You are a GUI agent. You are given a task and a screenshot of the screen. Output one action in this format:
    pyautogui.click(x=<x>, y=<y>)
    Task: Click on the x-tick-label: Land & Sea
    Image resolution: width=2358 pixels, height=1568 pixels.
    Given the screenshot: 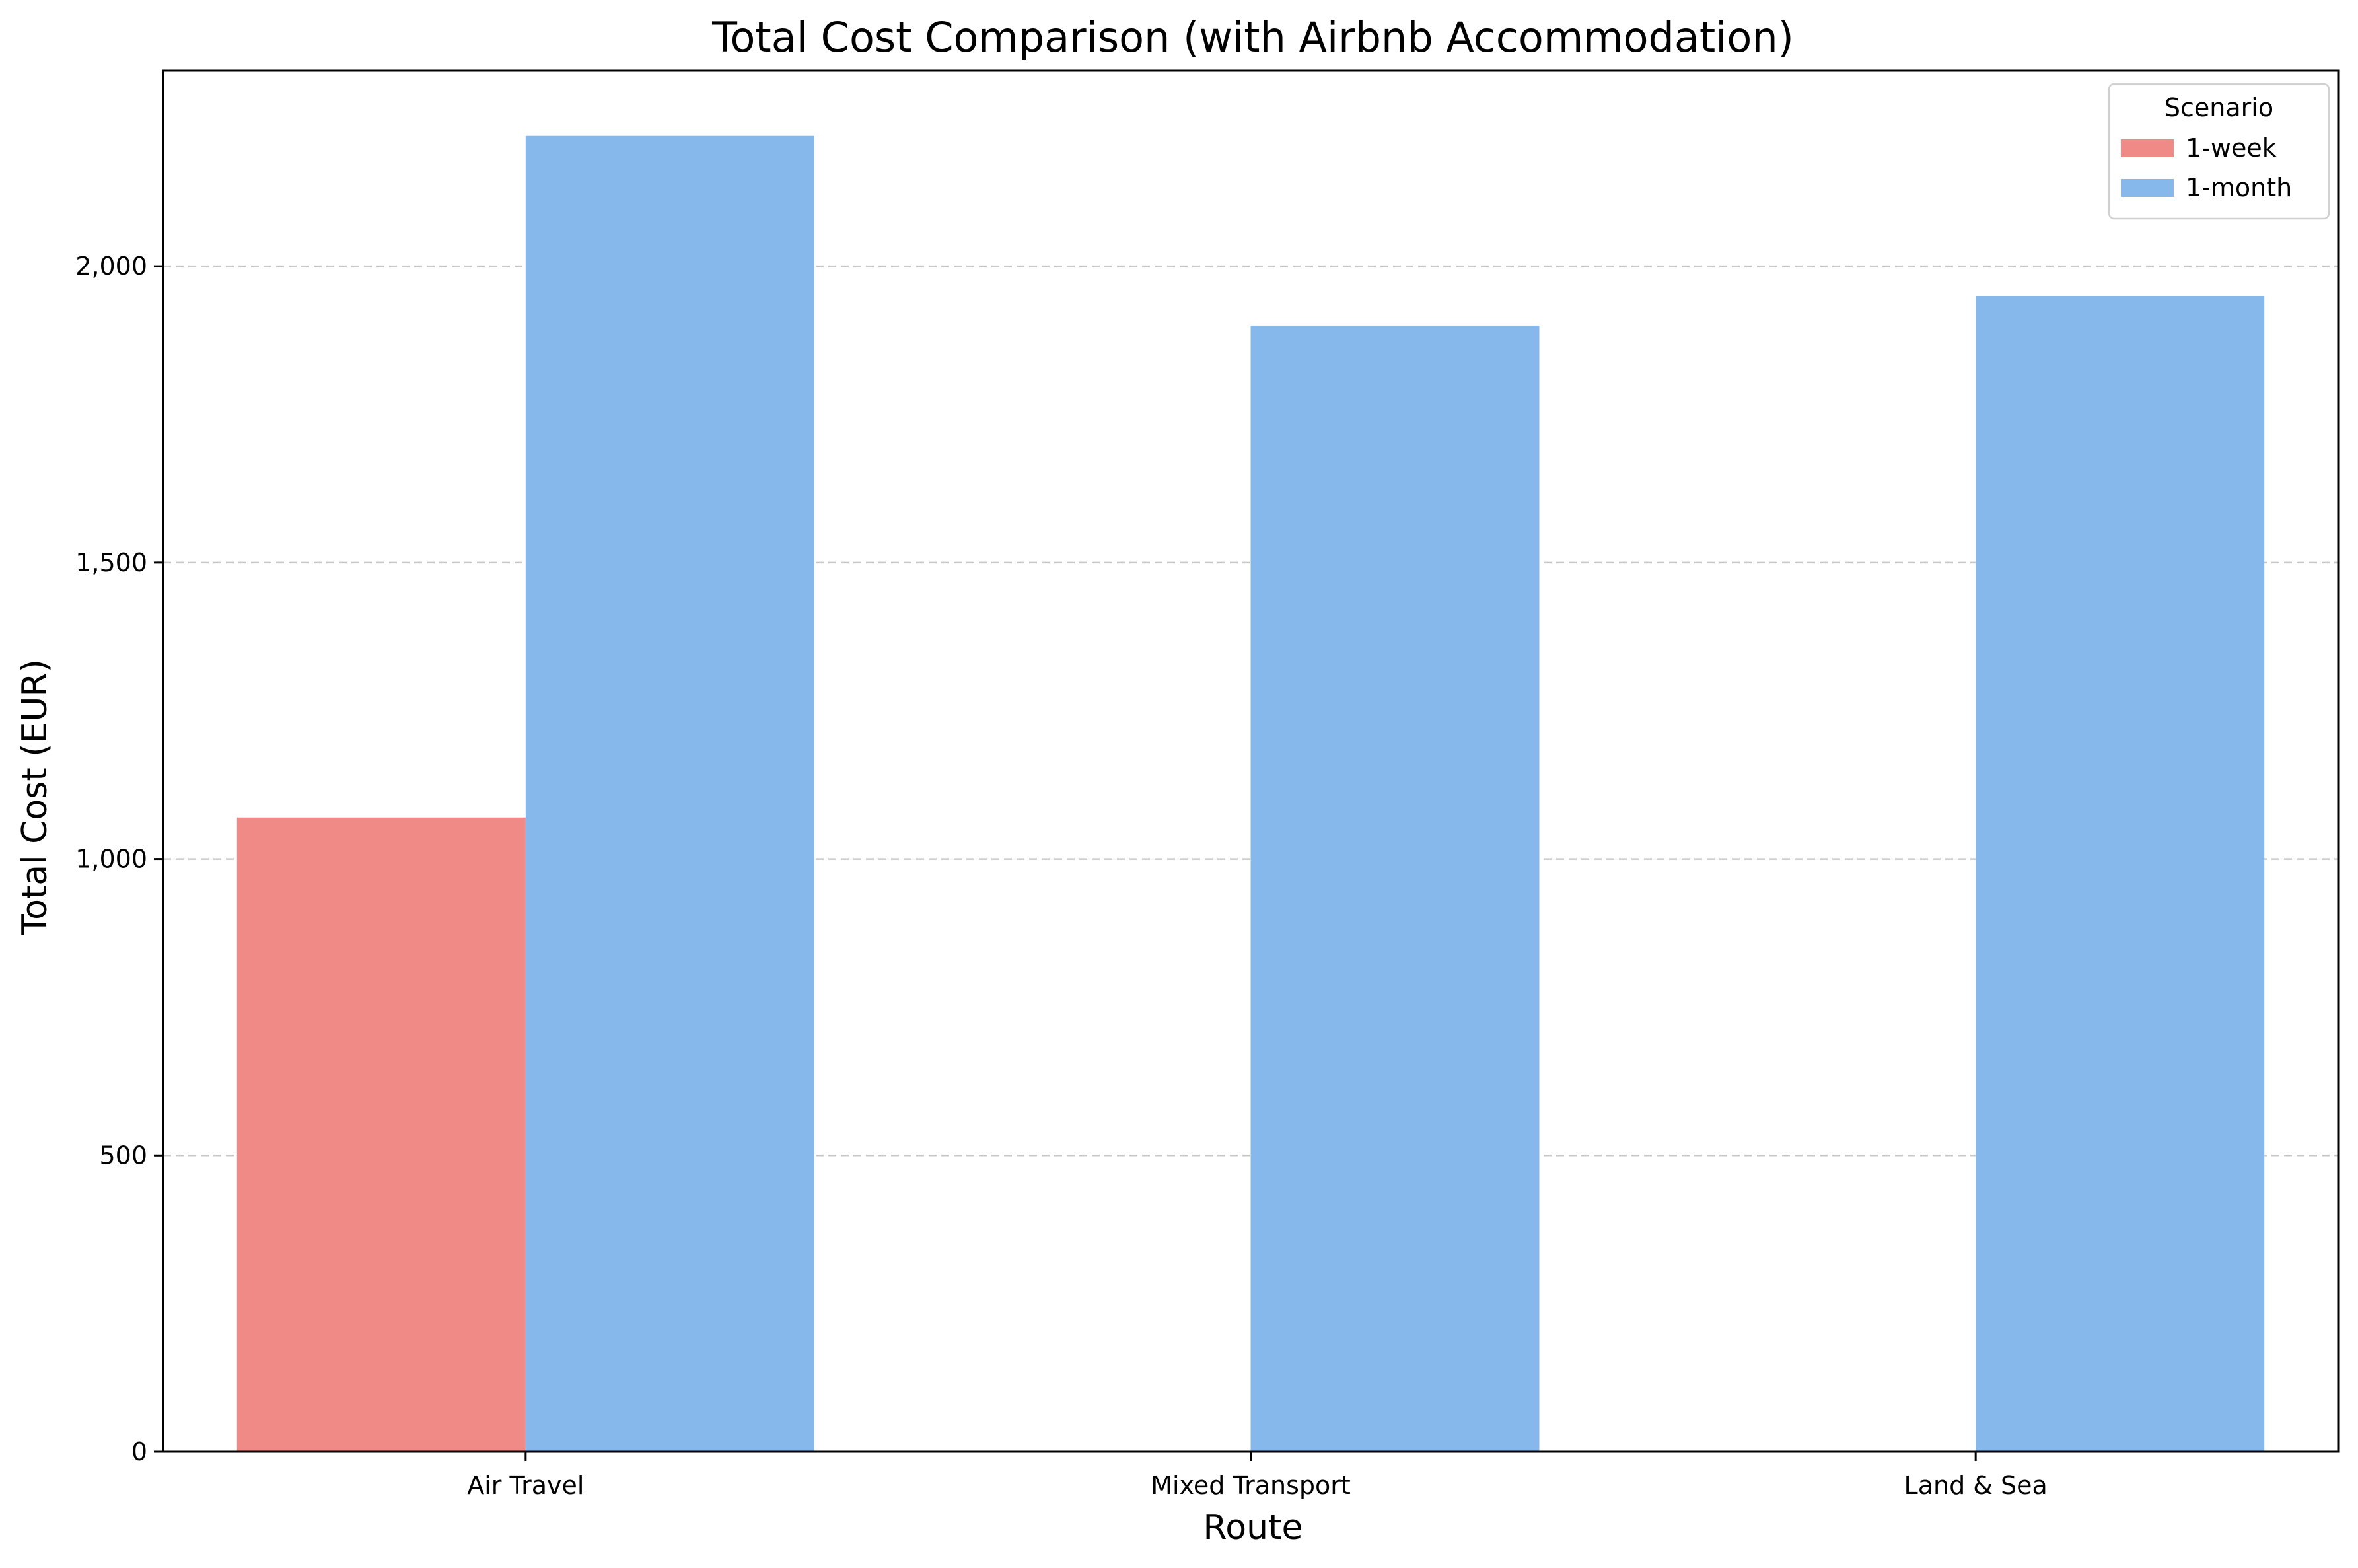 What is the action you would take?
    pyautogui.click(x=1976, y=1485)
    